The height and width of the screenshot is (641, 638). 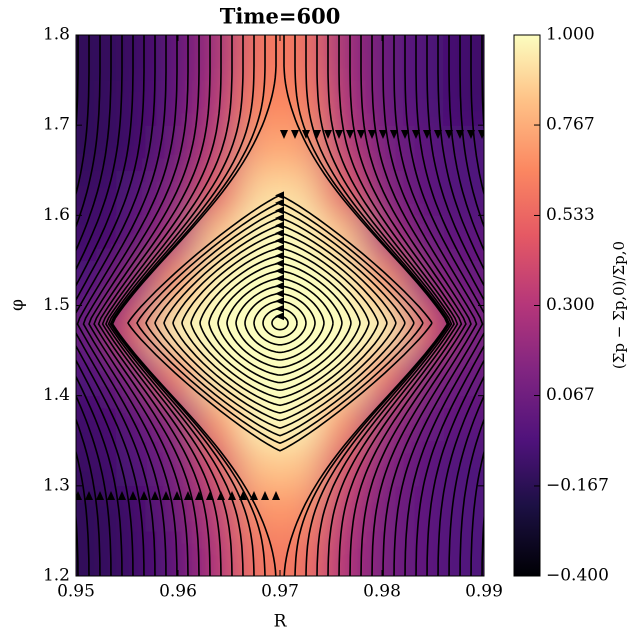 I want to click on x-tick-label: 0.99, so click(x=484, y=592).